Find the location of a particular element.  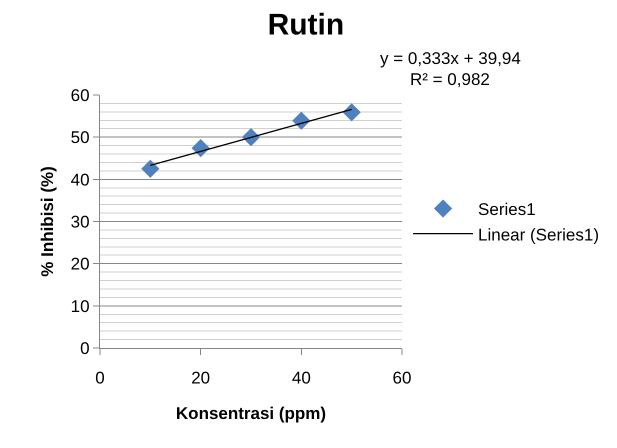

y-tick-label: 10 is located at coordinates (80, 306).